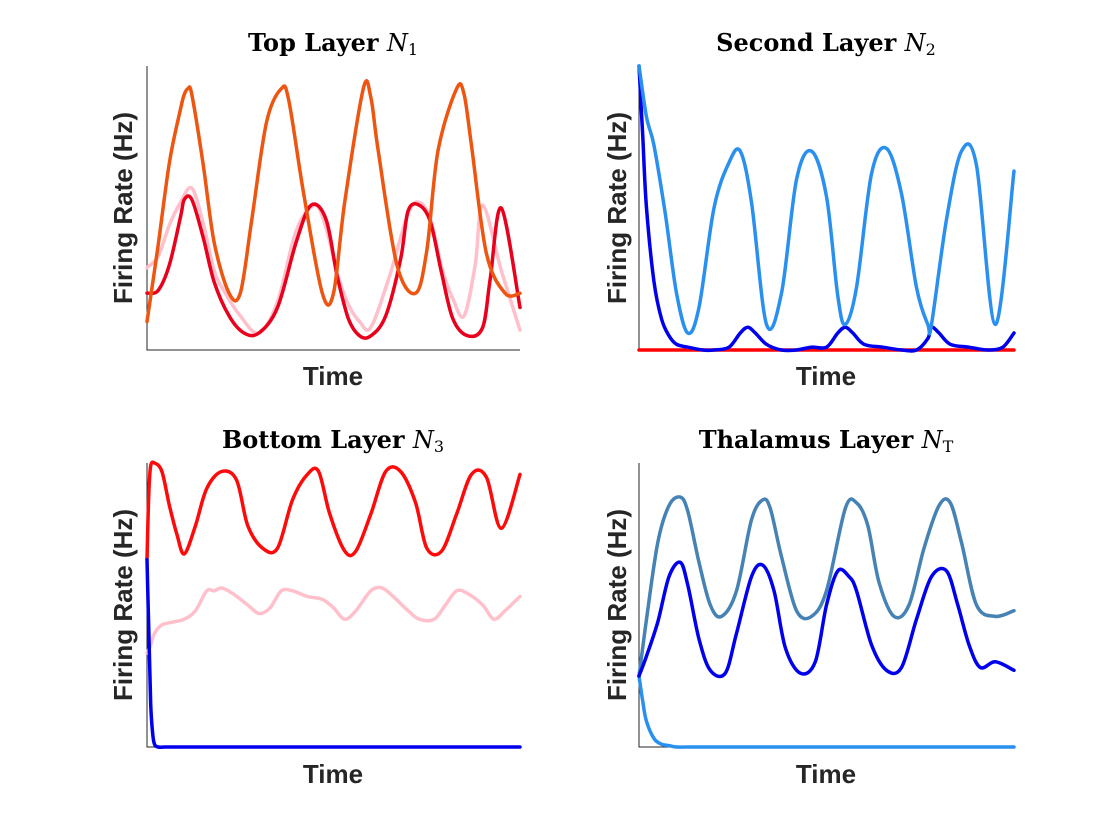 The height and width of the screenshot is (840, 1120). What do you see at coordinates (333, 43) in the screenshot?
I see `chart-title: Top Layer N1` at bounding box center [333, 43].